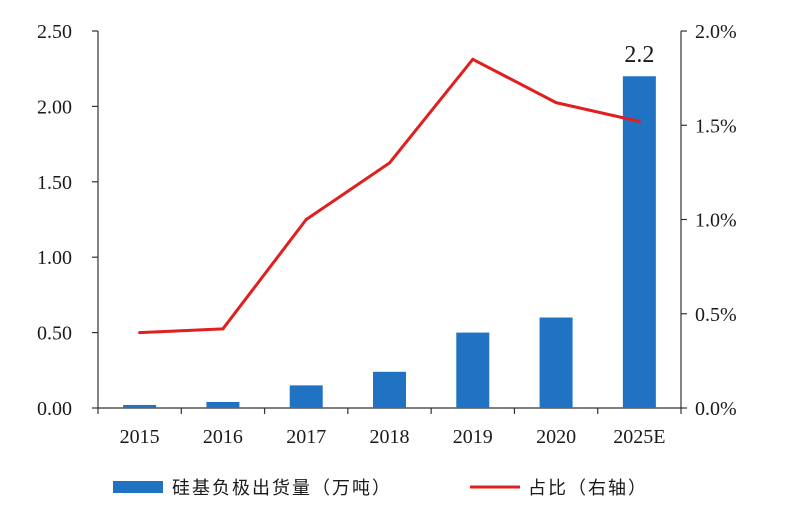 This screenshot has width=786, height=520. I want to click on legend-line-label: 占比（右轴）, so click(588, 488).